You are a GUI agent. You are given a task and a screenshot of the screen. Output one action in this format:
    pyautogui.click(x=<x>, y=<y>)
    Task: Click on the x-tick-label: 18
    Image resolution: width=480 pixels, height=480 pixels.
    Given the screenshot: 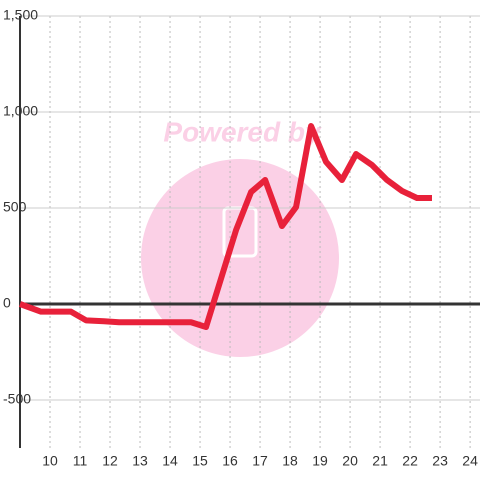 What is the action you would take?
    pyautogui.click(x=290, y=461)
    